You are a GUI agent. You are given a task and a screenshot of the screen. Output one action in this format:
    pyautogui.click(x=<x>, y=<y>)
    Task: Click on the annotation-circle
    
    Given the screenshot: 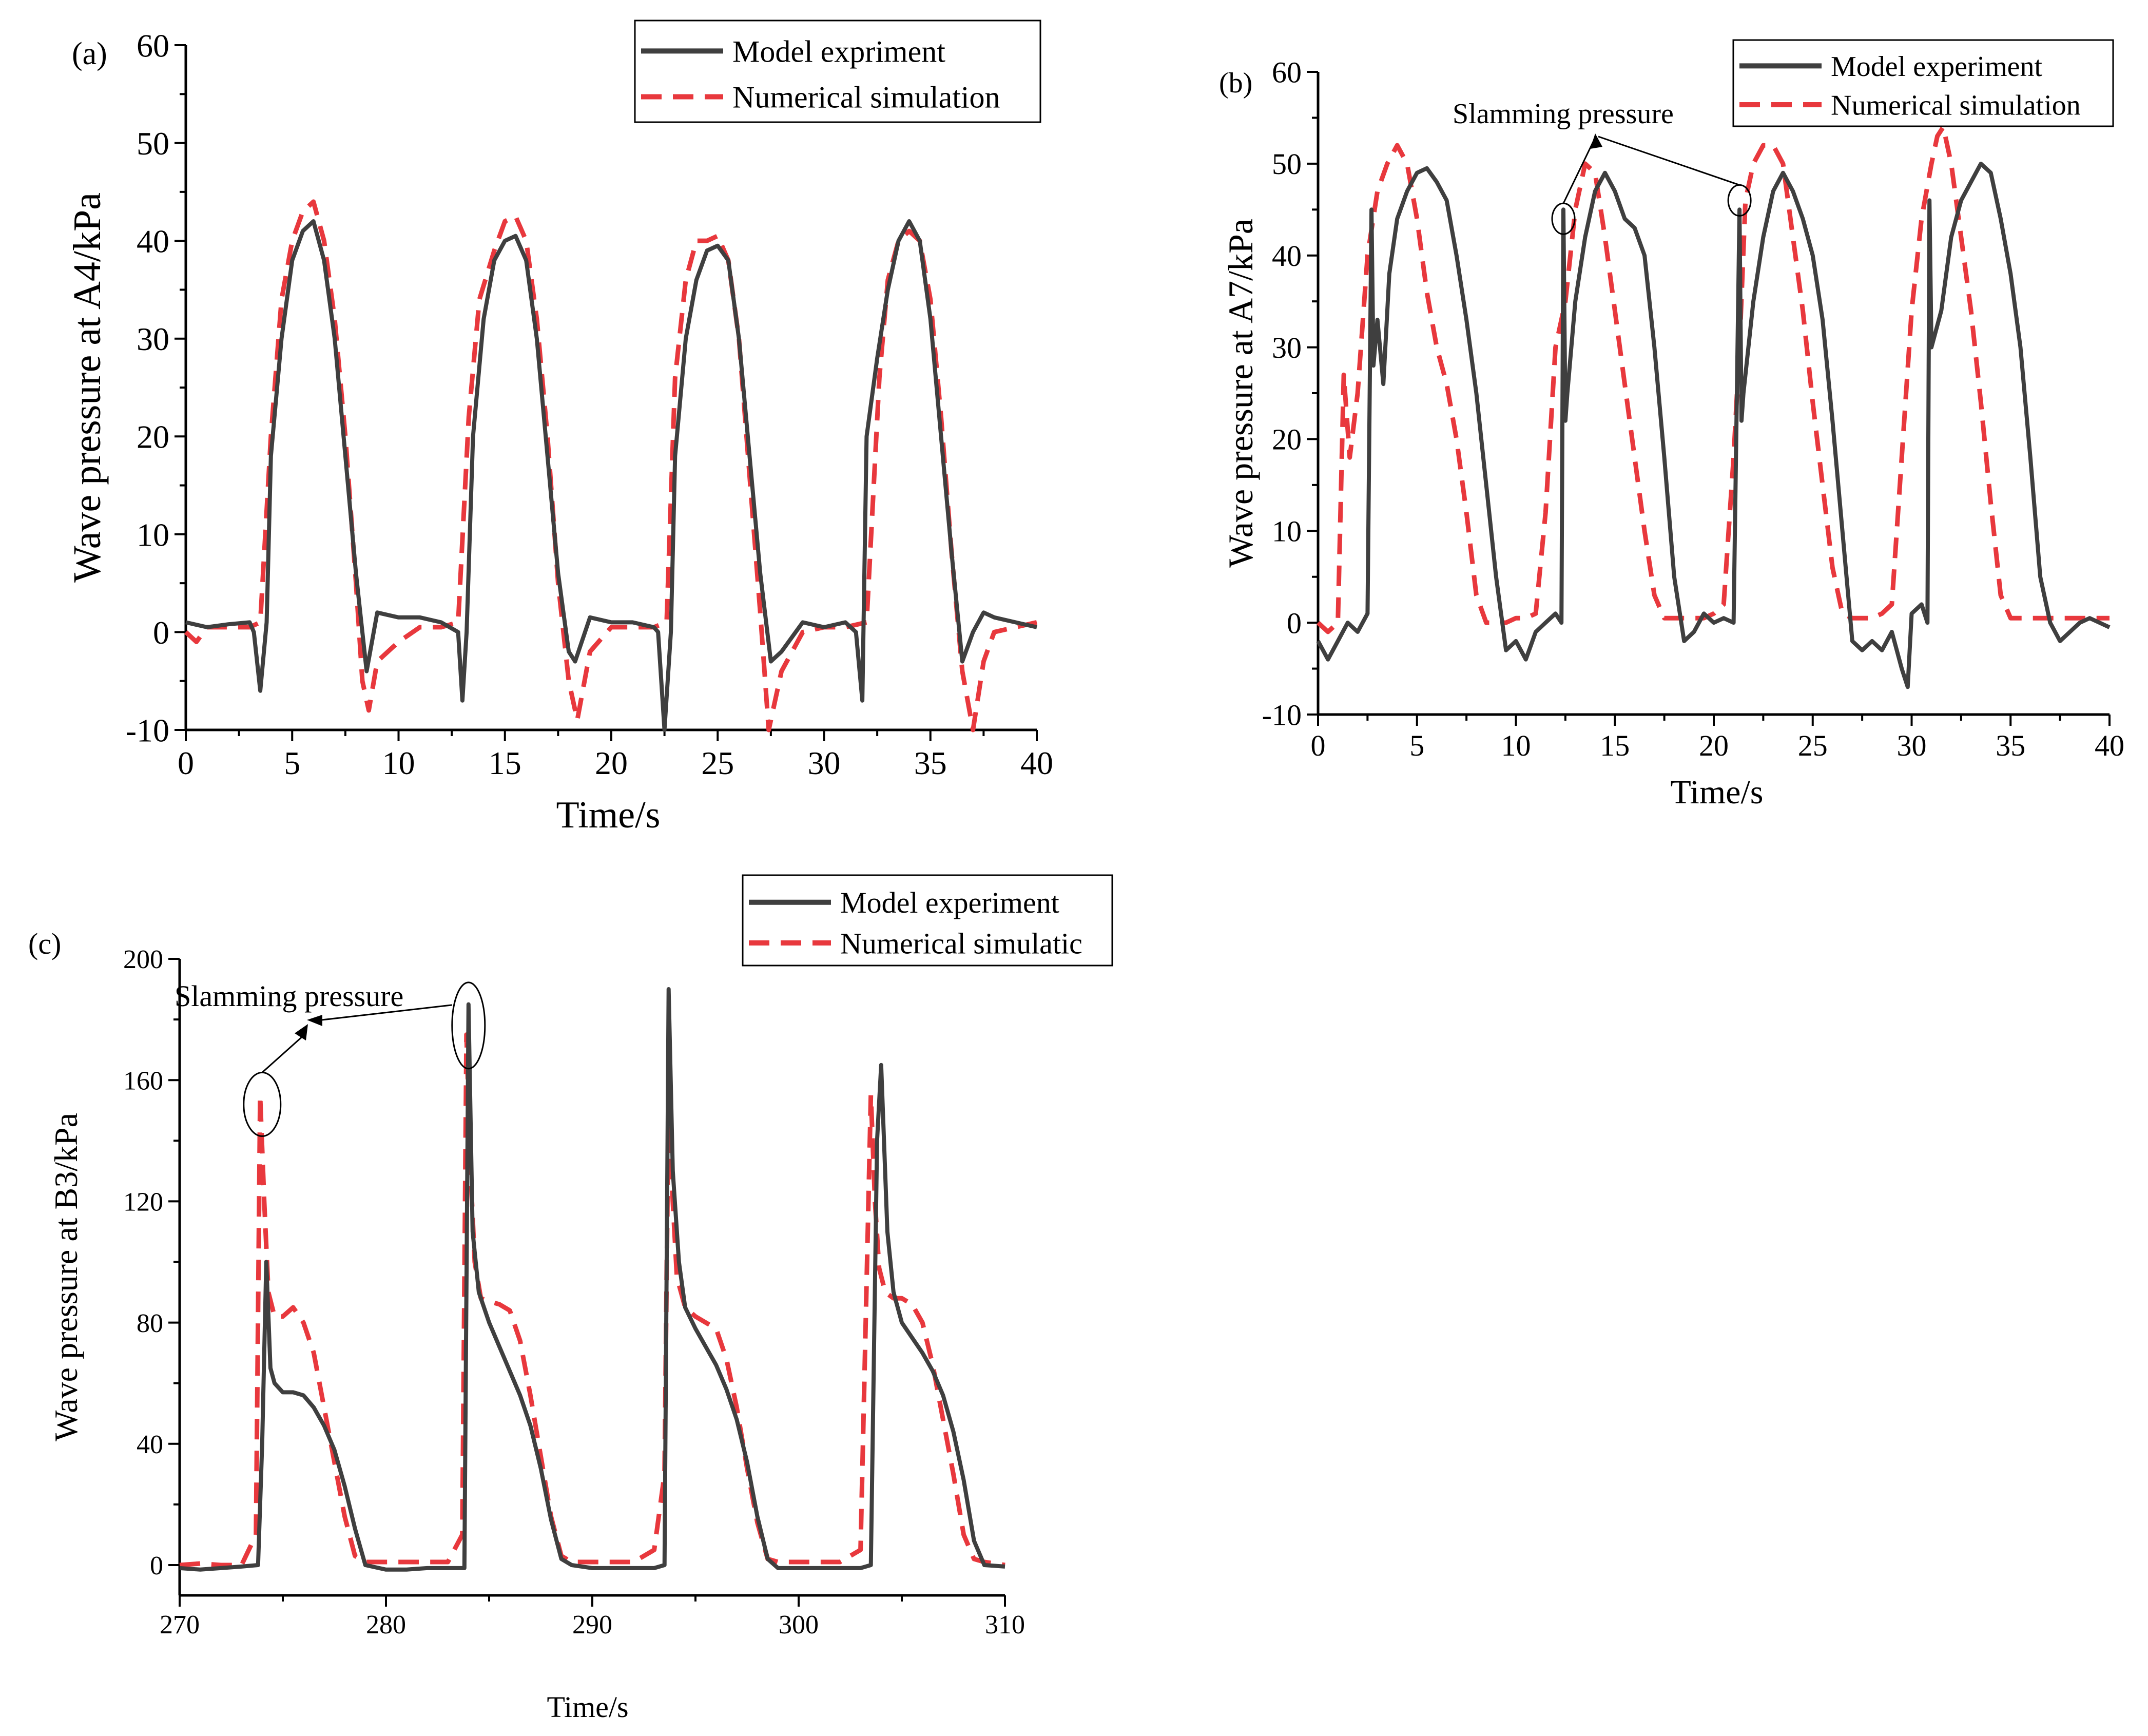 What is the action you would take?
    pyautogui.click(x=468, y=1025)
    